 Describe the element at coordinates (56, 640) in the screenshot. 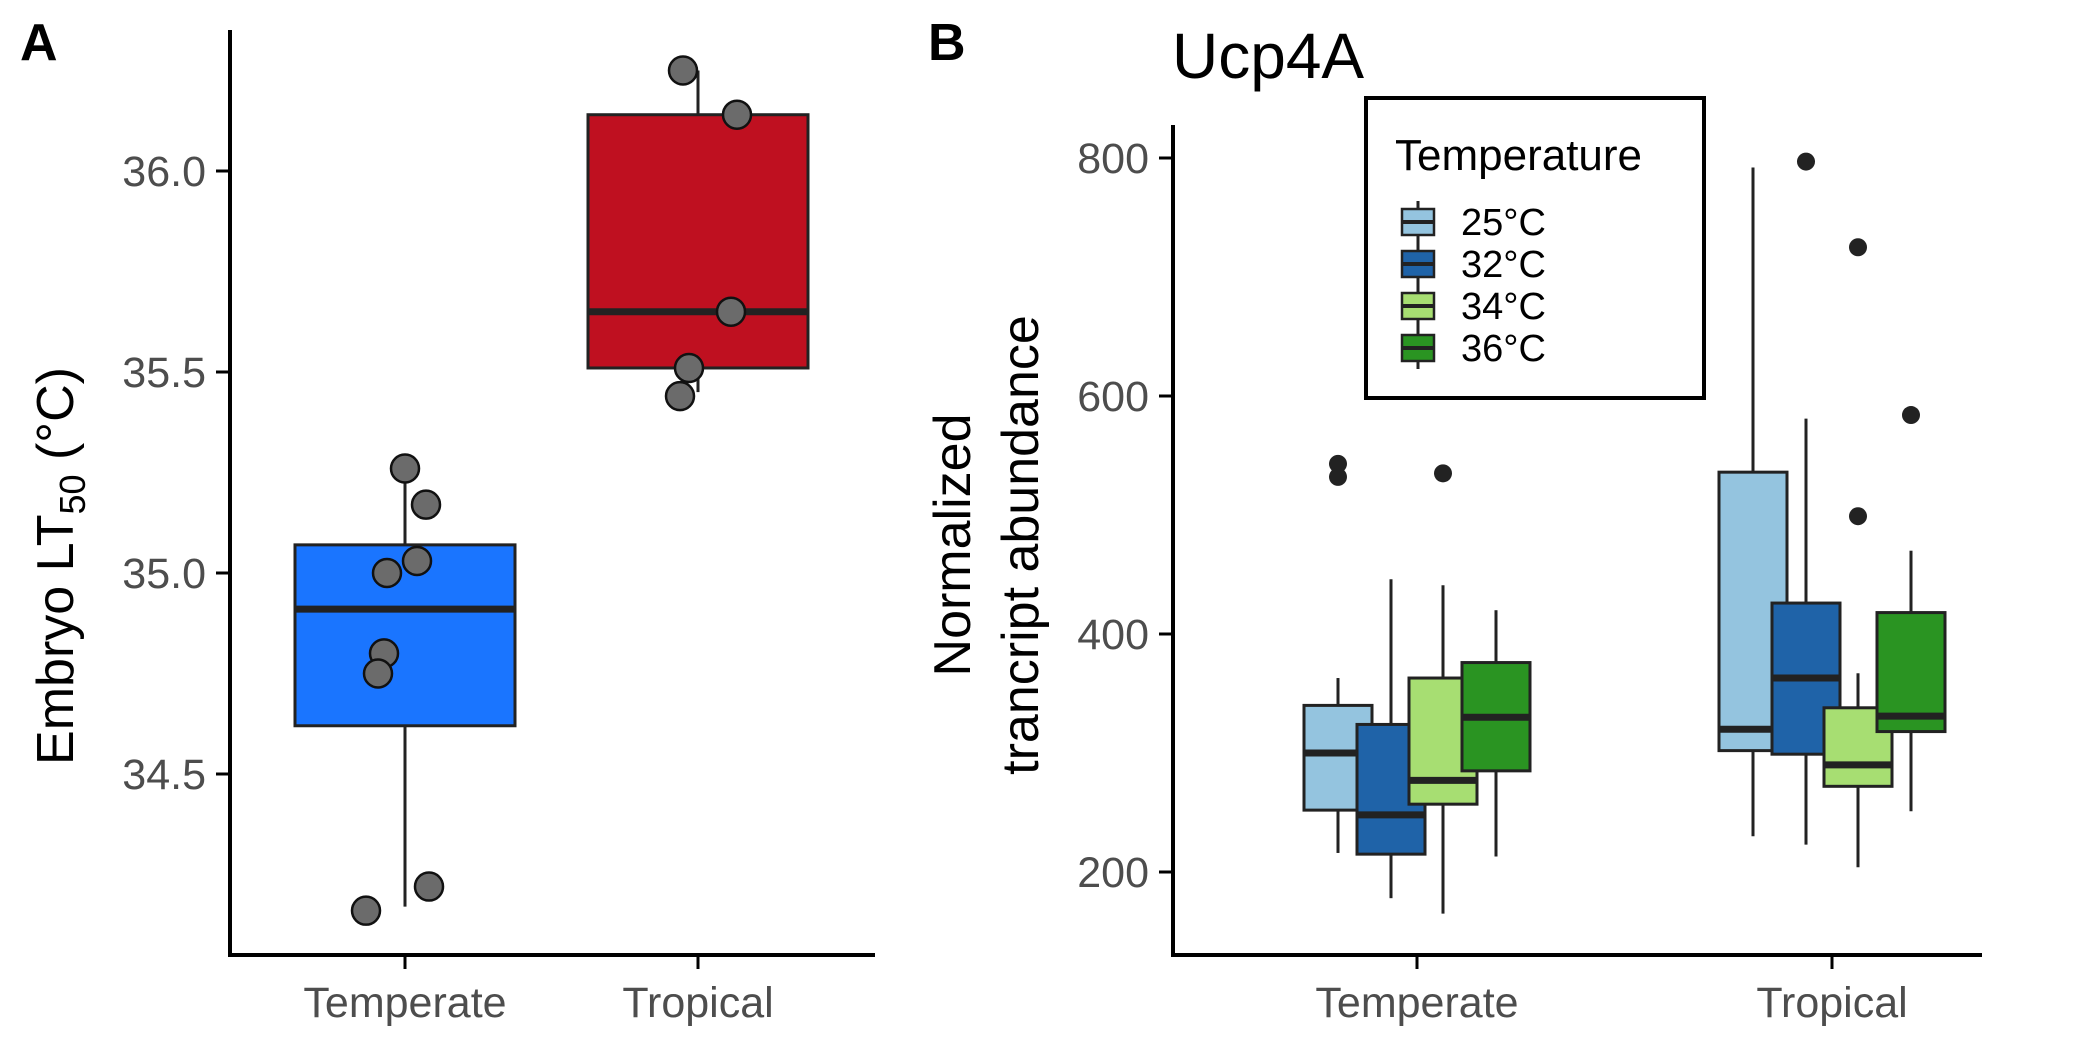

I see `panel-a-y-title-part: Embryo LT` at that location.